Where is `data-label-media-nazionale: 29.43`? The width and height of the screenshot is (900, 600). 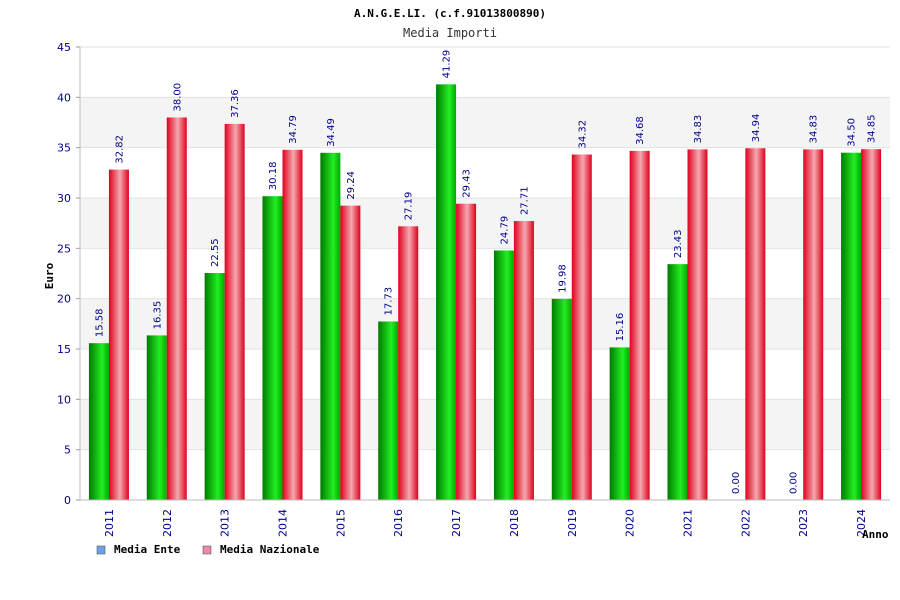 data-label-media-nazionale: 29.43 is located at coordinates (467, 183).